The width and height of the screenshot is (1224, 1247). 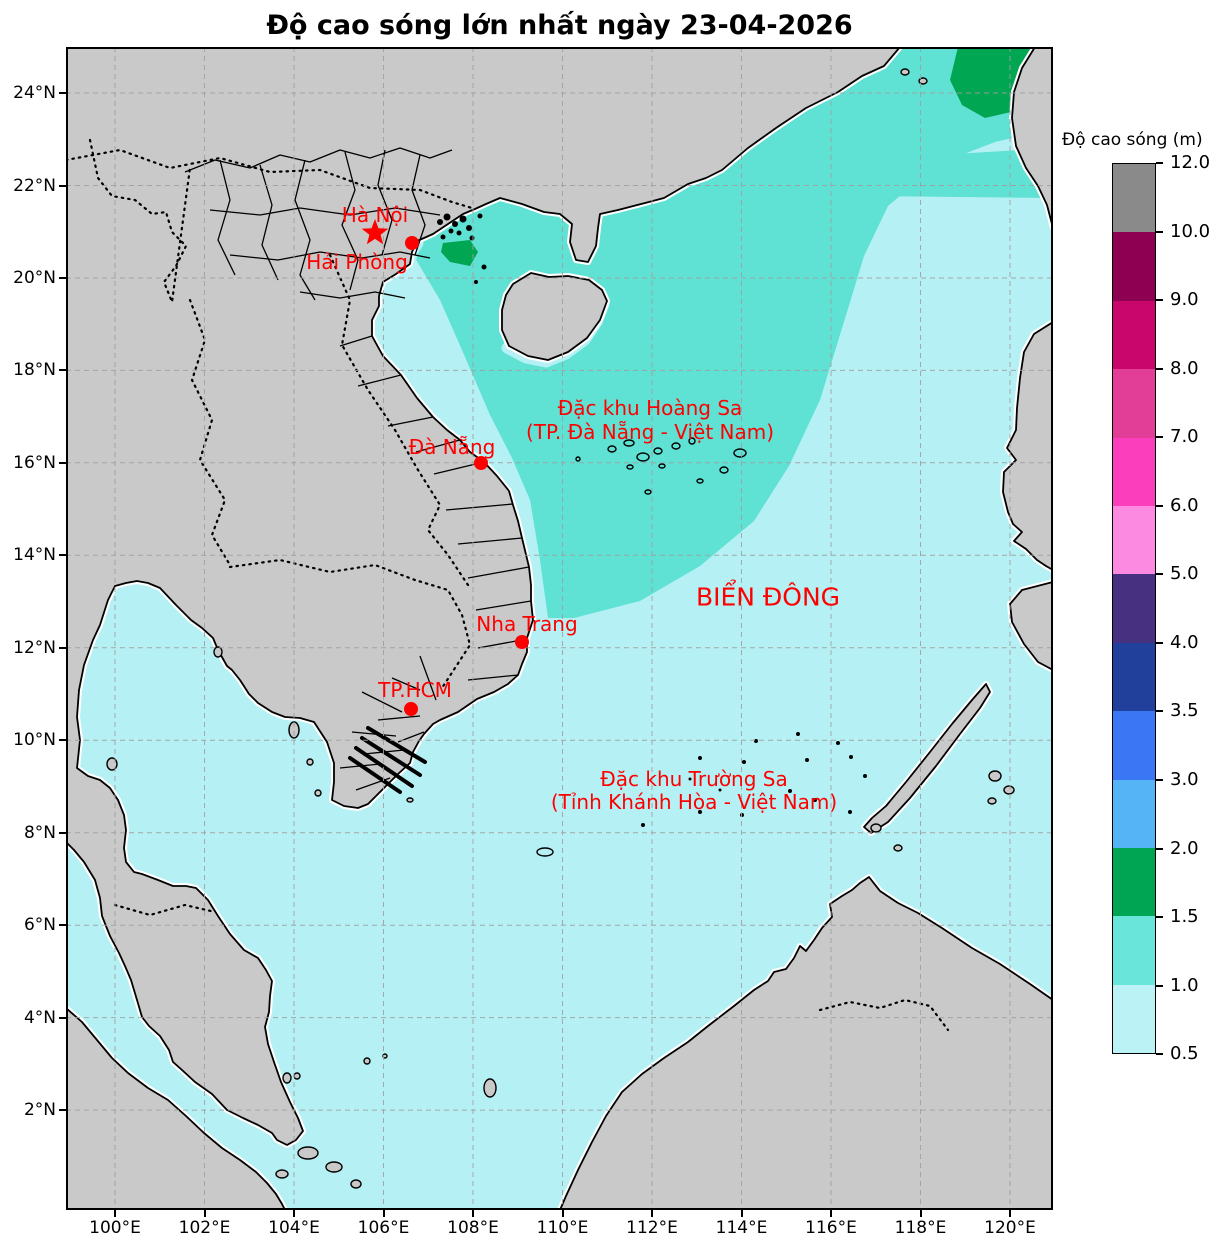 What do you see at coordinates (1027, 446) in the screenshot?
I see `land-luzon` at bounding box center [1027, 446].